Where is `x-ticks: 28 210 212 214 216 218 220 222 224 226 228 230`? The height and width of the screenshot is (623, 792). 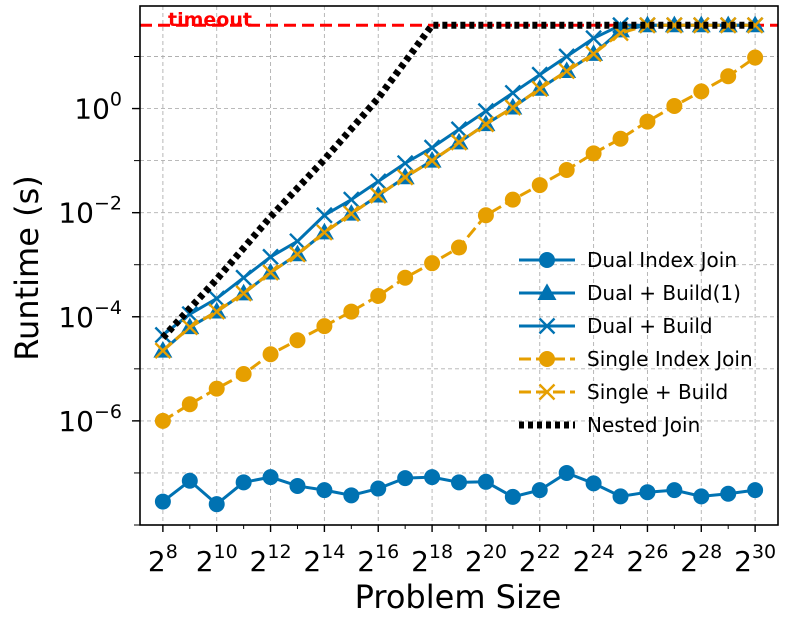 x-ticks: 28 210 212 214 216 218 220 222 224 226 228 230 is located at coordinates (462, 551).